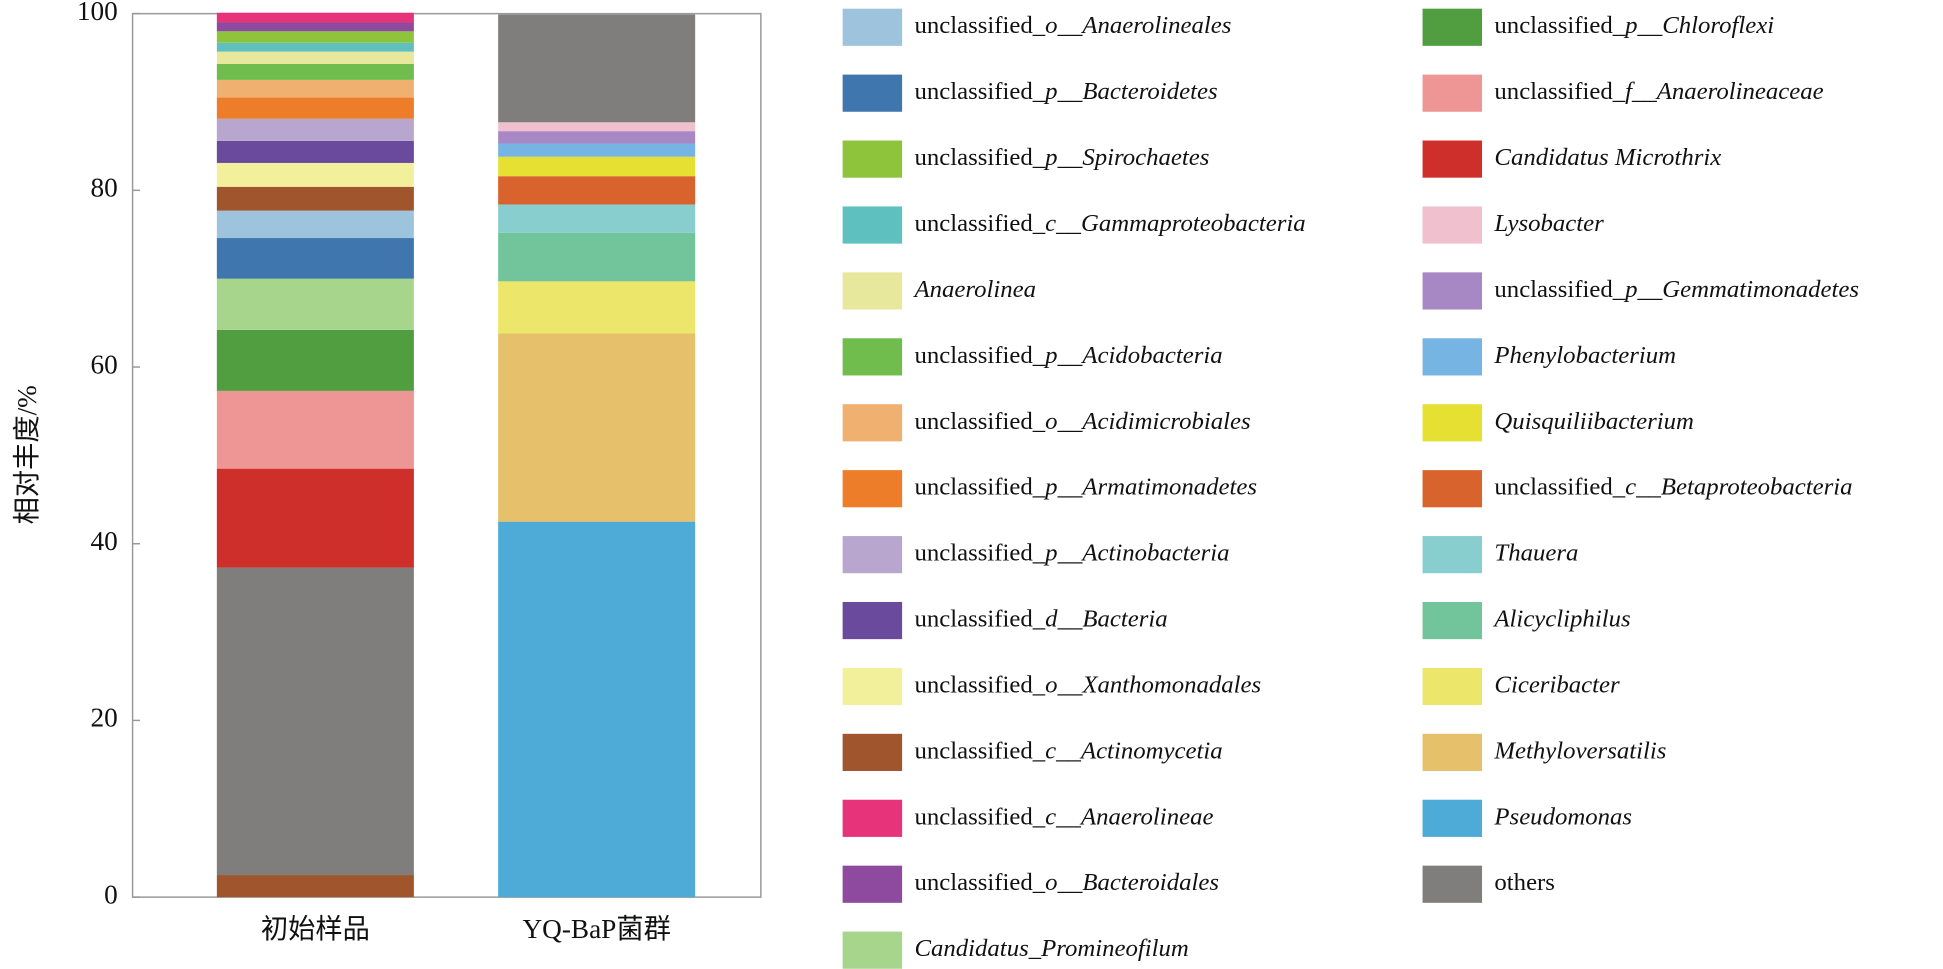 The image size is (1943, 969). I want to click on legend-label: Quisquiliibacterium, so click(1594, 420).